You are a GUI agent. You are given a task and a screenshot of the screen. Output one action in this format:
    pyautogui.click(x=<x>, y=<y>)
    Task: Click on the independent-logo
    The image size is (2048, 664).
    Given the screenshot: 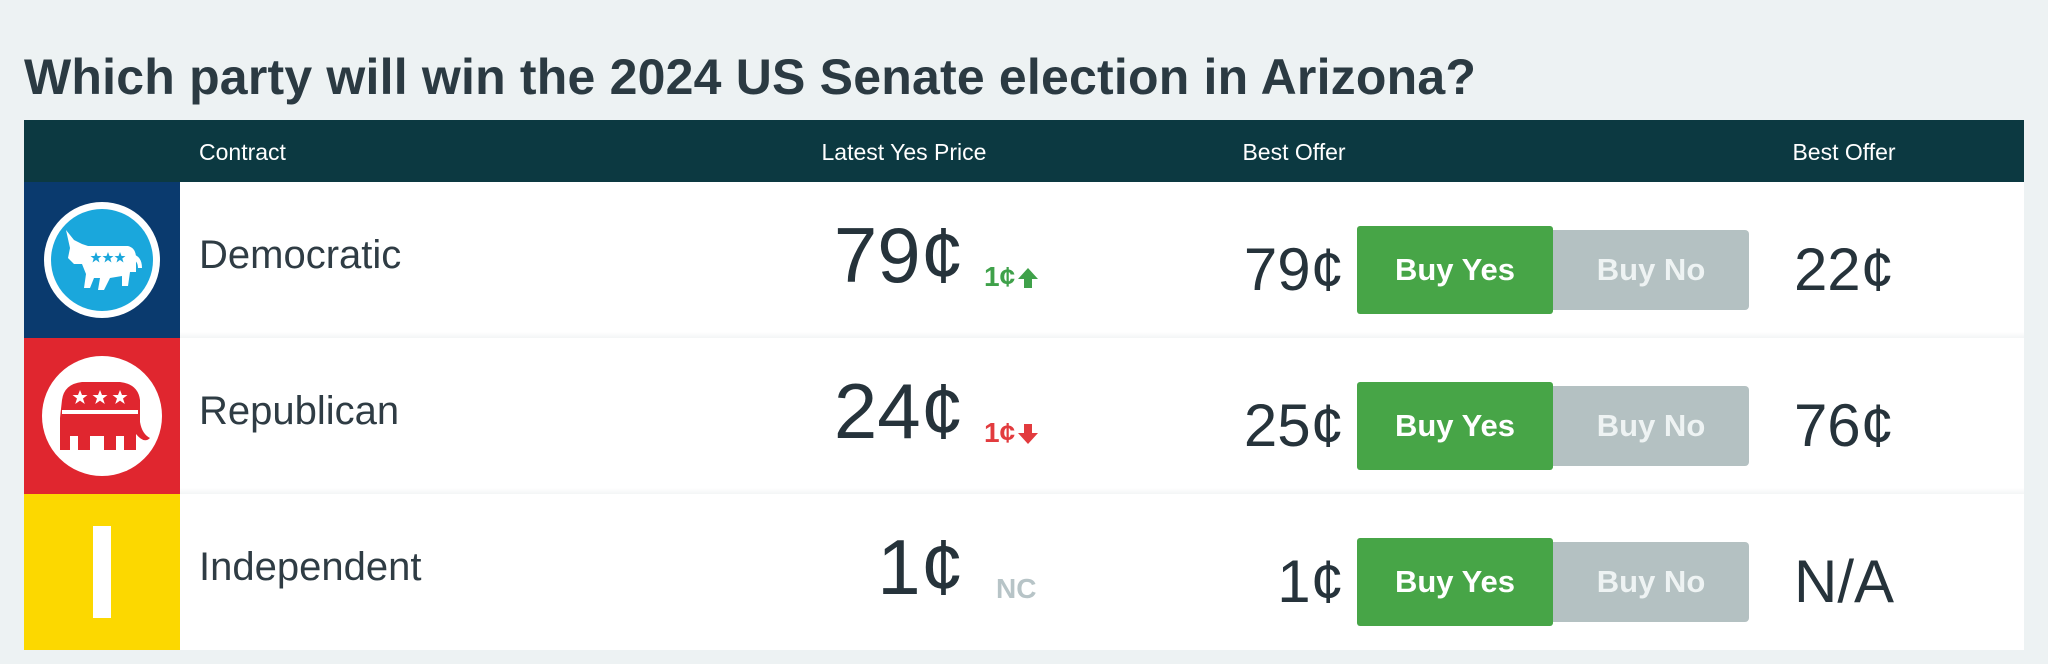 What is the action you would take?
    pyautogui.click(x=102, y=572)
    